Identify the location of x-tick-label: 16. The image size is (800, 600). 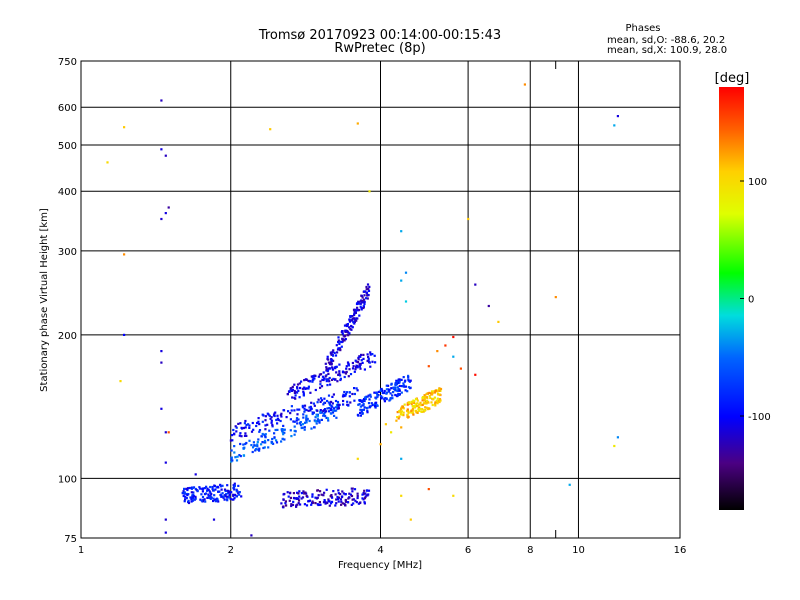
(680, 550).